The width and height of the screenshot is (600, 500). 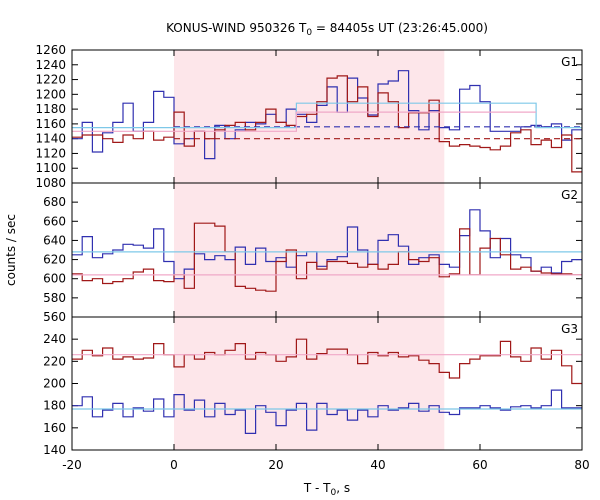 What do you see at coordinates (50, 183) in the screenshot?
I see `y-tick-label: 1080` at bounding box center [50, 183].